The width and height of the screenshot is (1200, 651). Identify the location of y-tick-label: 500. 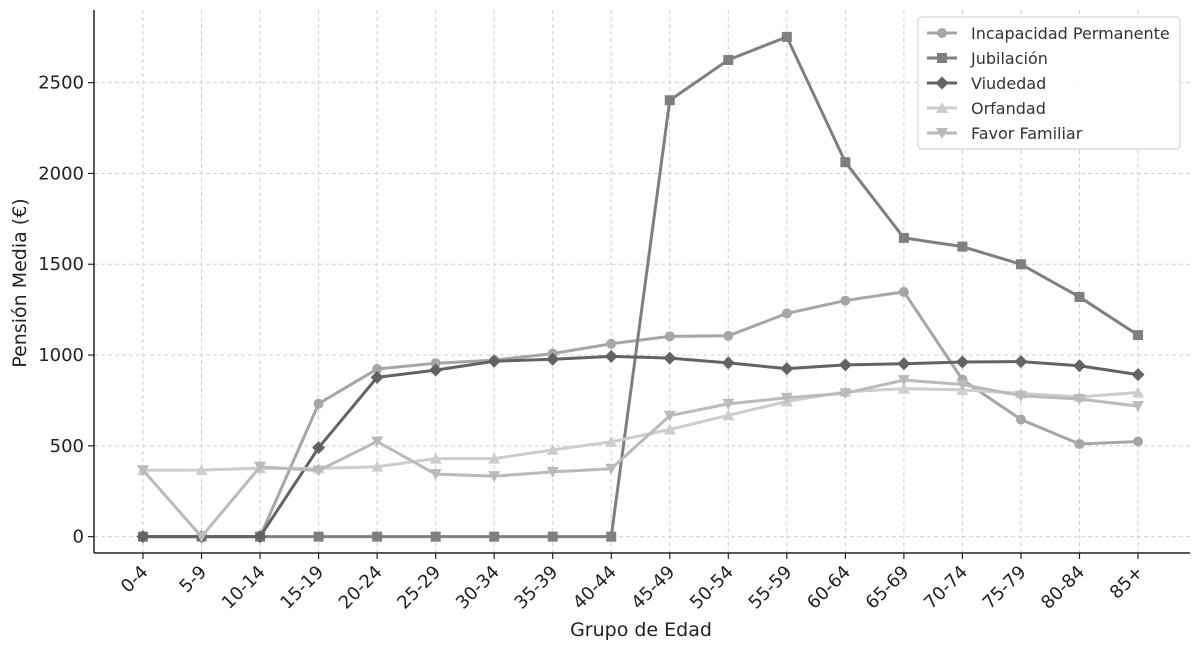
(67, 446).